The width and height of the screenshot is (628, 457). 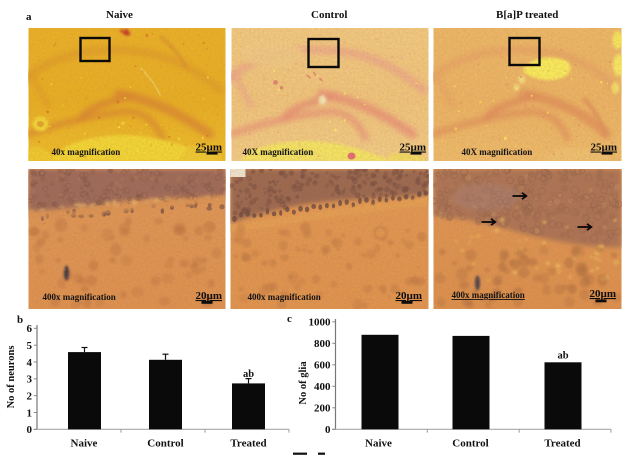 I want to click on svg-text: 4, so click(x=30, y=363).